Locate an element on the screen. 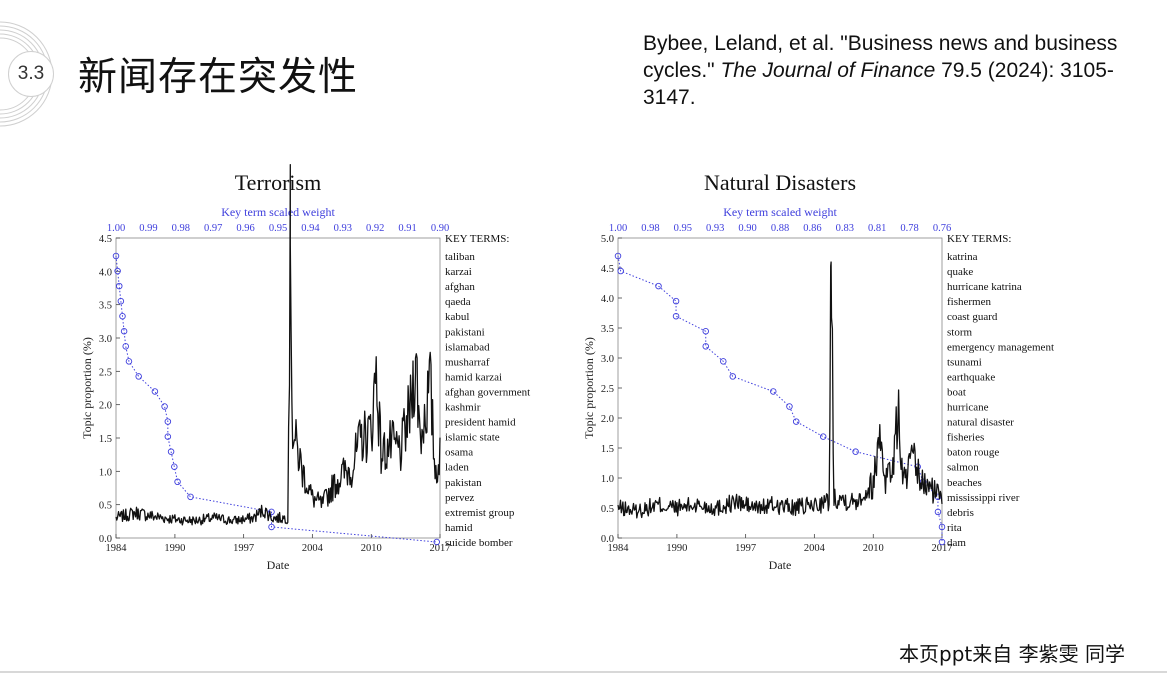 This screenshot has height=675, width=1167. key-term: storm is located at coordinates (960, 332).